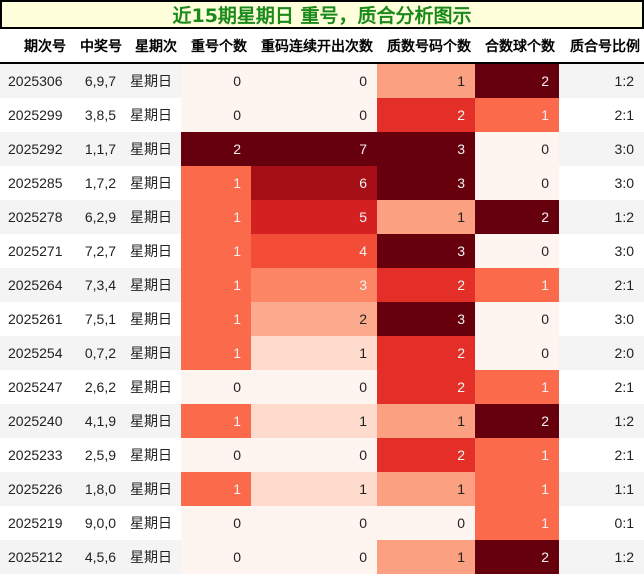 Image resolution: width=644 pixels, height=576 pixels. What do you see at coordinates (517, 46) in the screenshot?
I see `header-composite-count: 合数球个数` at bounding box center [517, 46].